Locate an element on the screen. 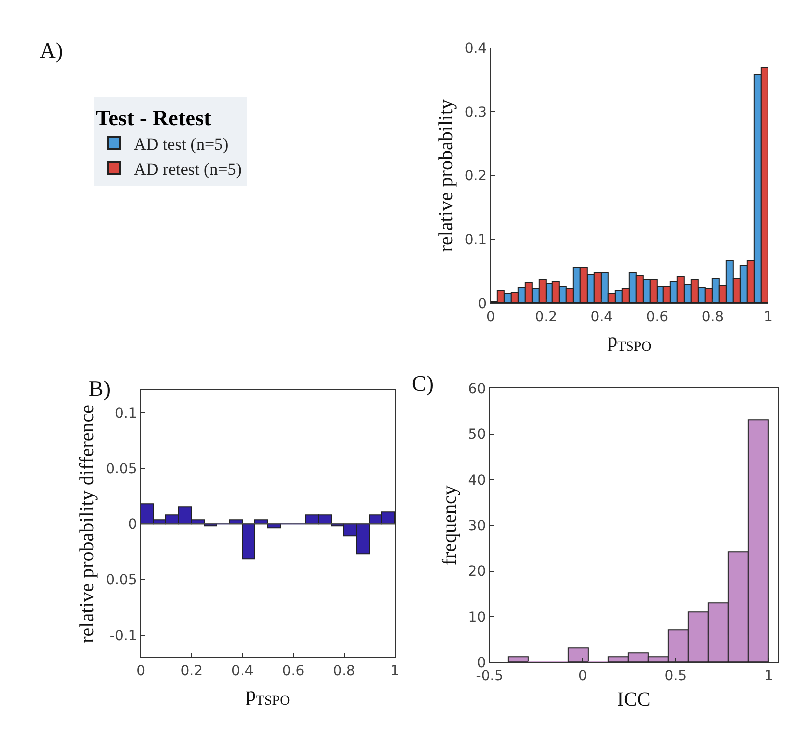  y-axis-title: frequency is located at coordinates (449, 526).